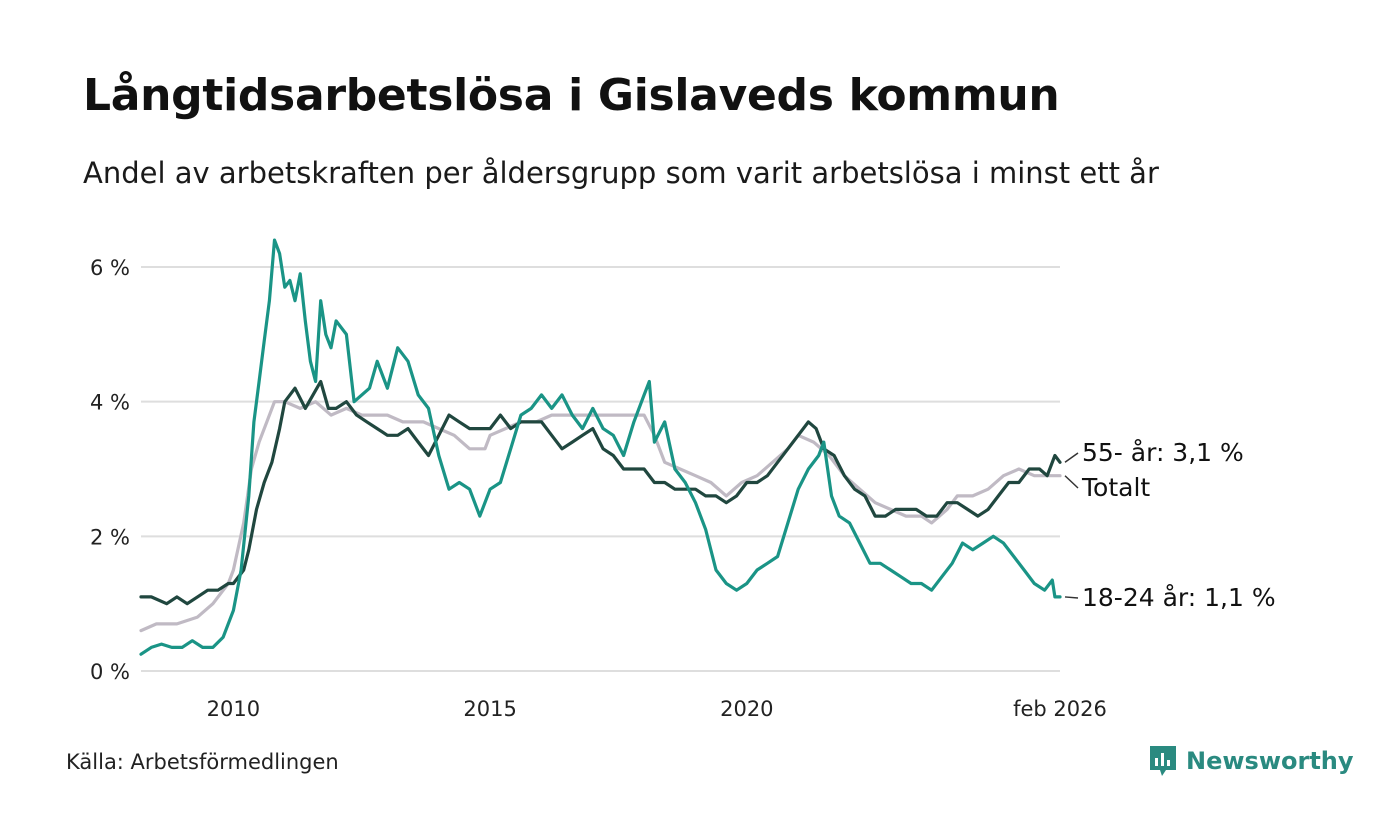 This screenshot has height=840, width=1400. What do you see at coordinates (1163, 761) in the screenshot?
I see `newsworthy-logo-icon` at bounding box center [1163, 761].